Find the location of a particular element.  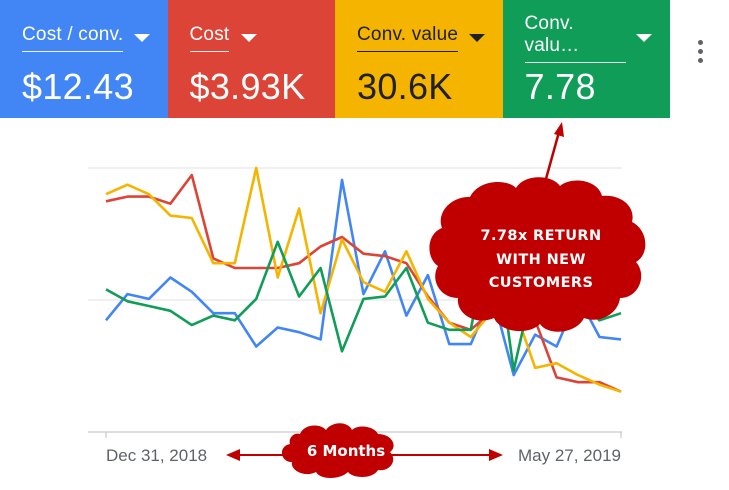

metric-card-conv-value-per-cost: Conv. valu… 7.78 is located at coordinates (586, 59).